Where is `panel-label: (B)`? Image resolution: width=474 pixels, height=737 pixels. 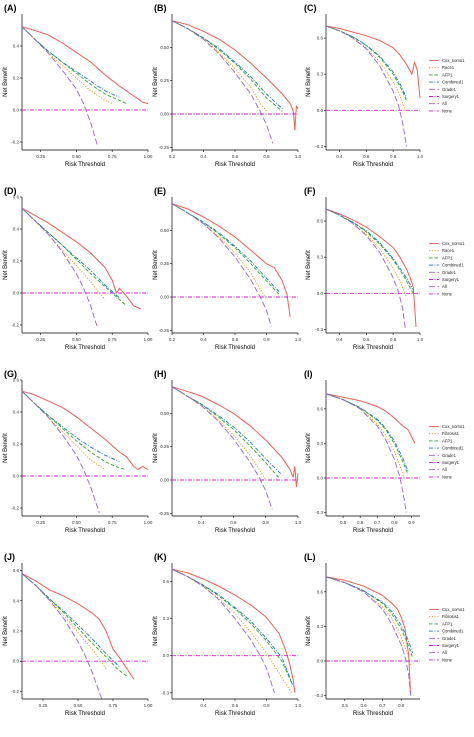
panel-label: (B) is located at coordinates (160, 8).